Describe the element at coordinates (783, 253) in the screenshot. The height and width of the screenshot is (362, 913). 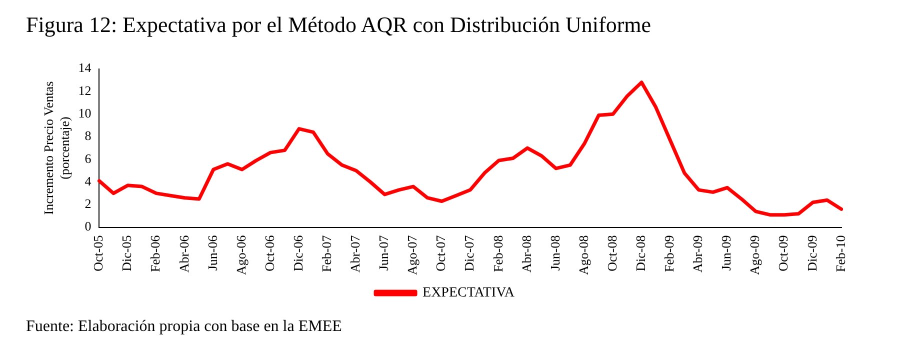
I see `x-tick-label: Oct-09` at that location.